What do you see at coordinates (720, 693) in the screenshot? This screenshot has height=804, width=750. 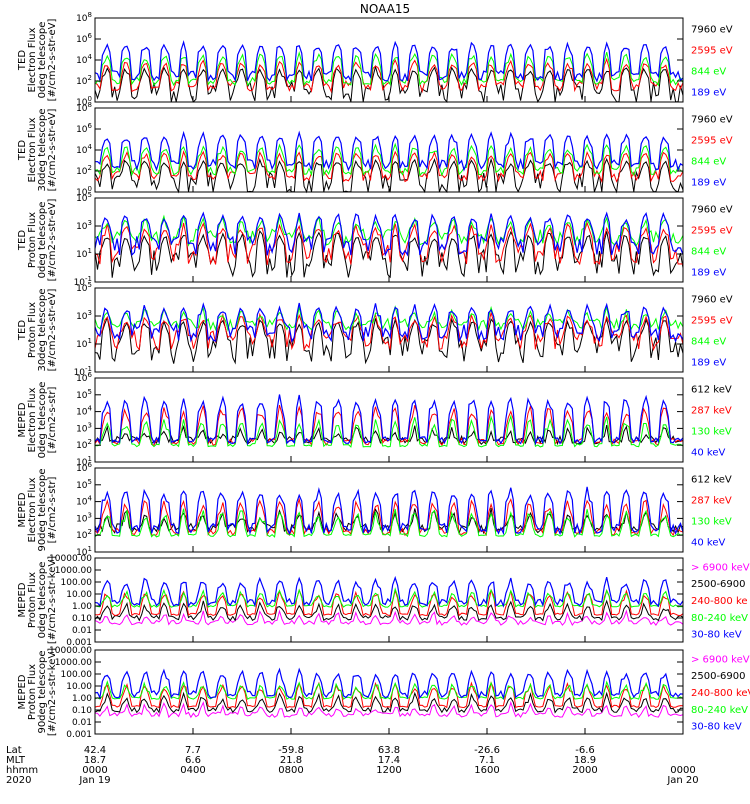 I see `legend-entry: 240-800 keV` at bounding box center [720, 693].